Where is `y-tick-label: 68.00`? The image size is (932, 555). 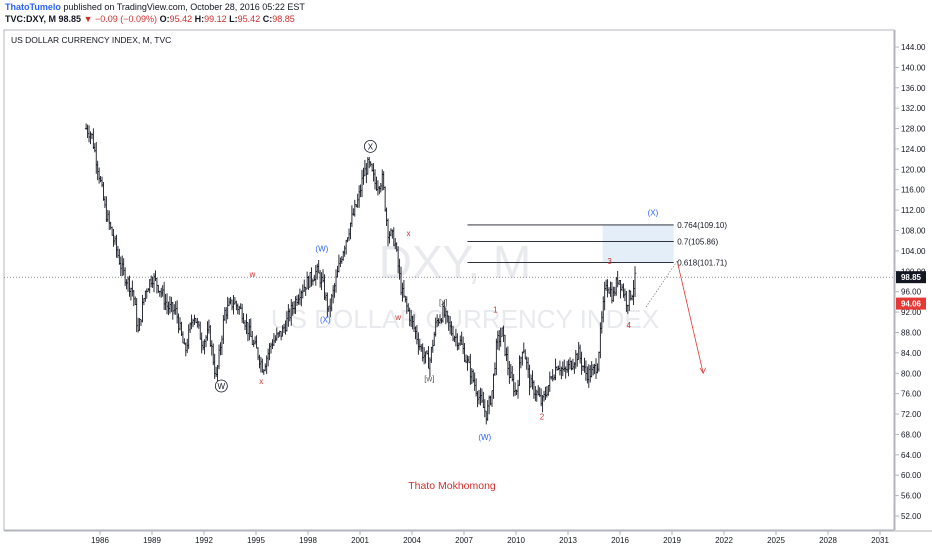 y-tick-label: 68.00 is located at coordinates (911, 434).